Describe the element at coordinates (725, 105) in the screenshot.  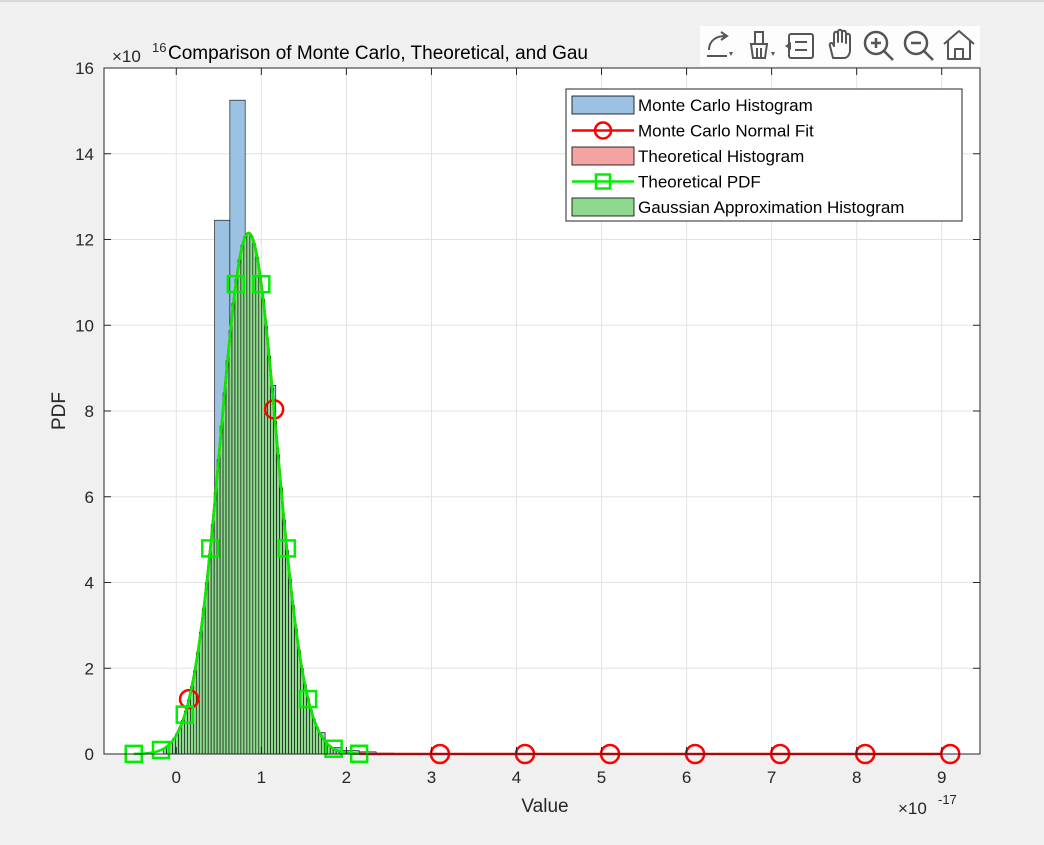
I see `legend-label: Monte Carlo Histogram` at that location.